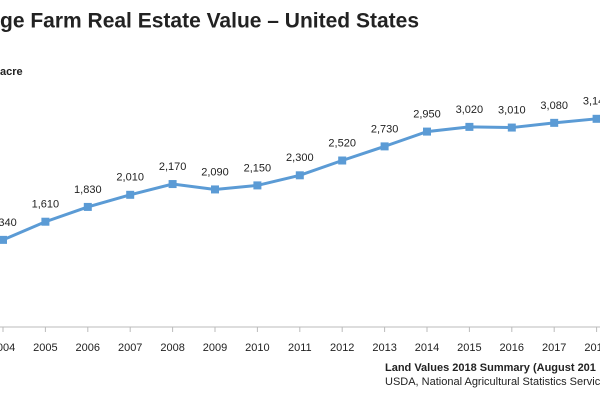 This screenshot has width=600, height=400. I want to click on x-tick-label: 2014, so click(427, 348).